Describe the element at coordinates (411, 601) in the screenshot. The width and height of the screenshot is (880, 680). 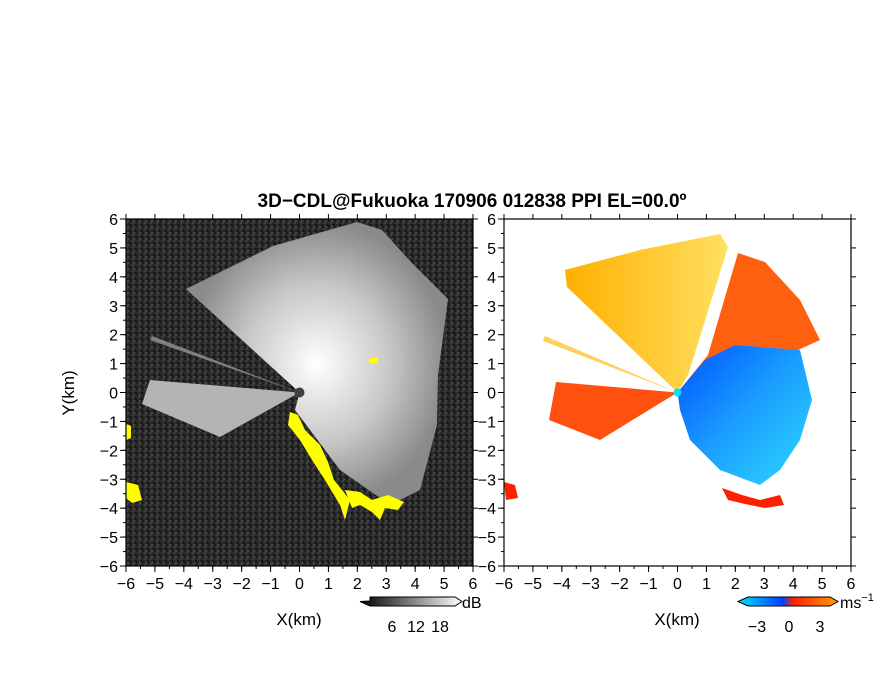
I see `colorbar-db-ramp` at that location.